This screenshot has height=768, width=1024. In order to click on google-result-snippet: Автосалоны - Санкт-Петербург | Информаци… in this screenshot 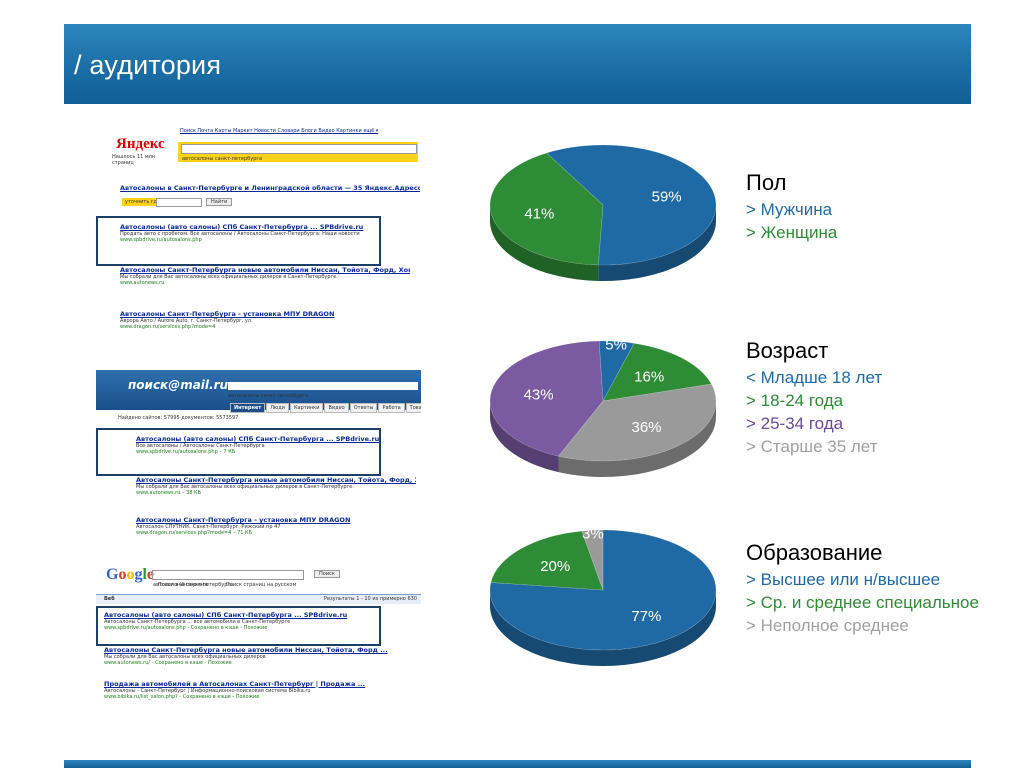, I will do `click(207, 691)`.